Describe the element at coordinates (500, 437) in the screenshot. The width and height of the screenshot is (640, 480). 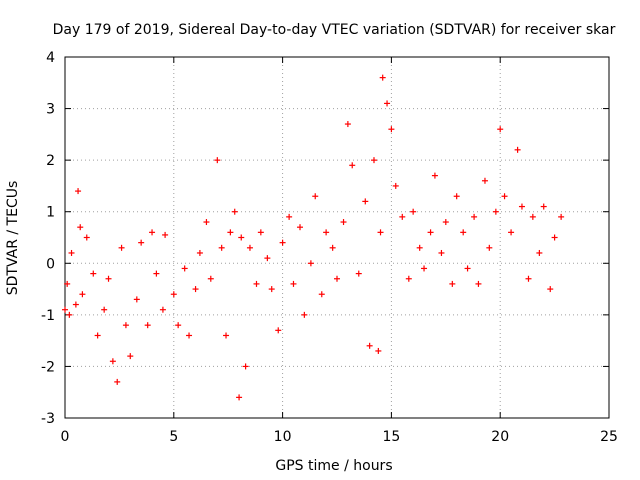
I see `x-tick-label: 20` at that location.